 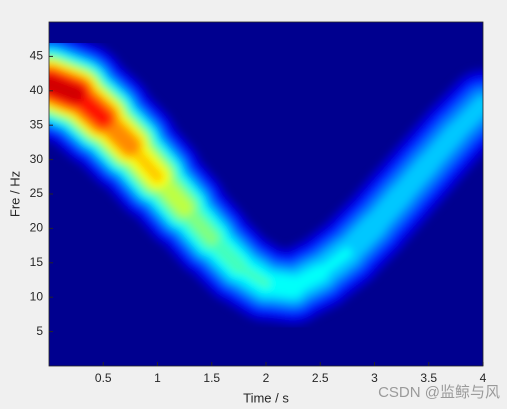 I want to click on x-tick-label: 4, so click(x=483, y=378).